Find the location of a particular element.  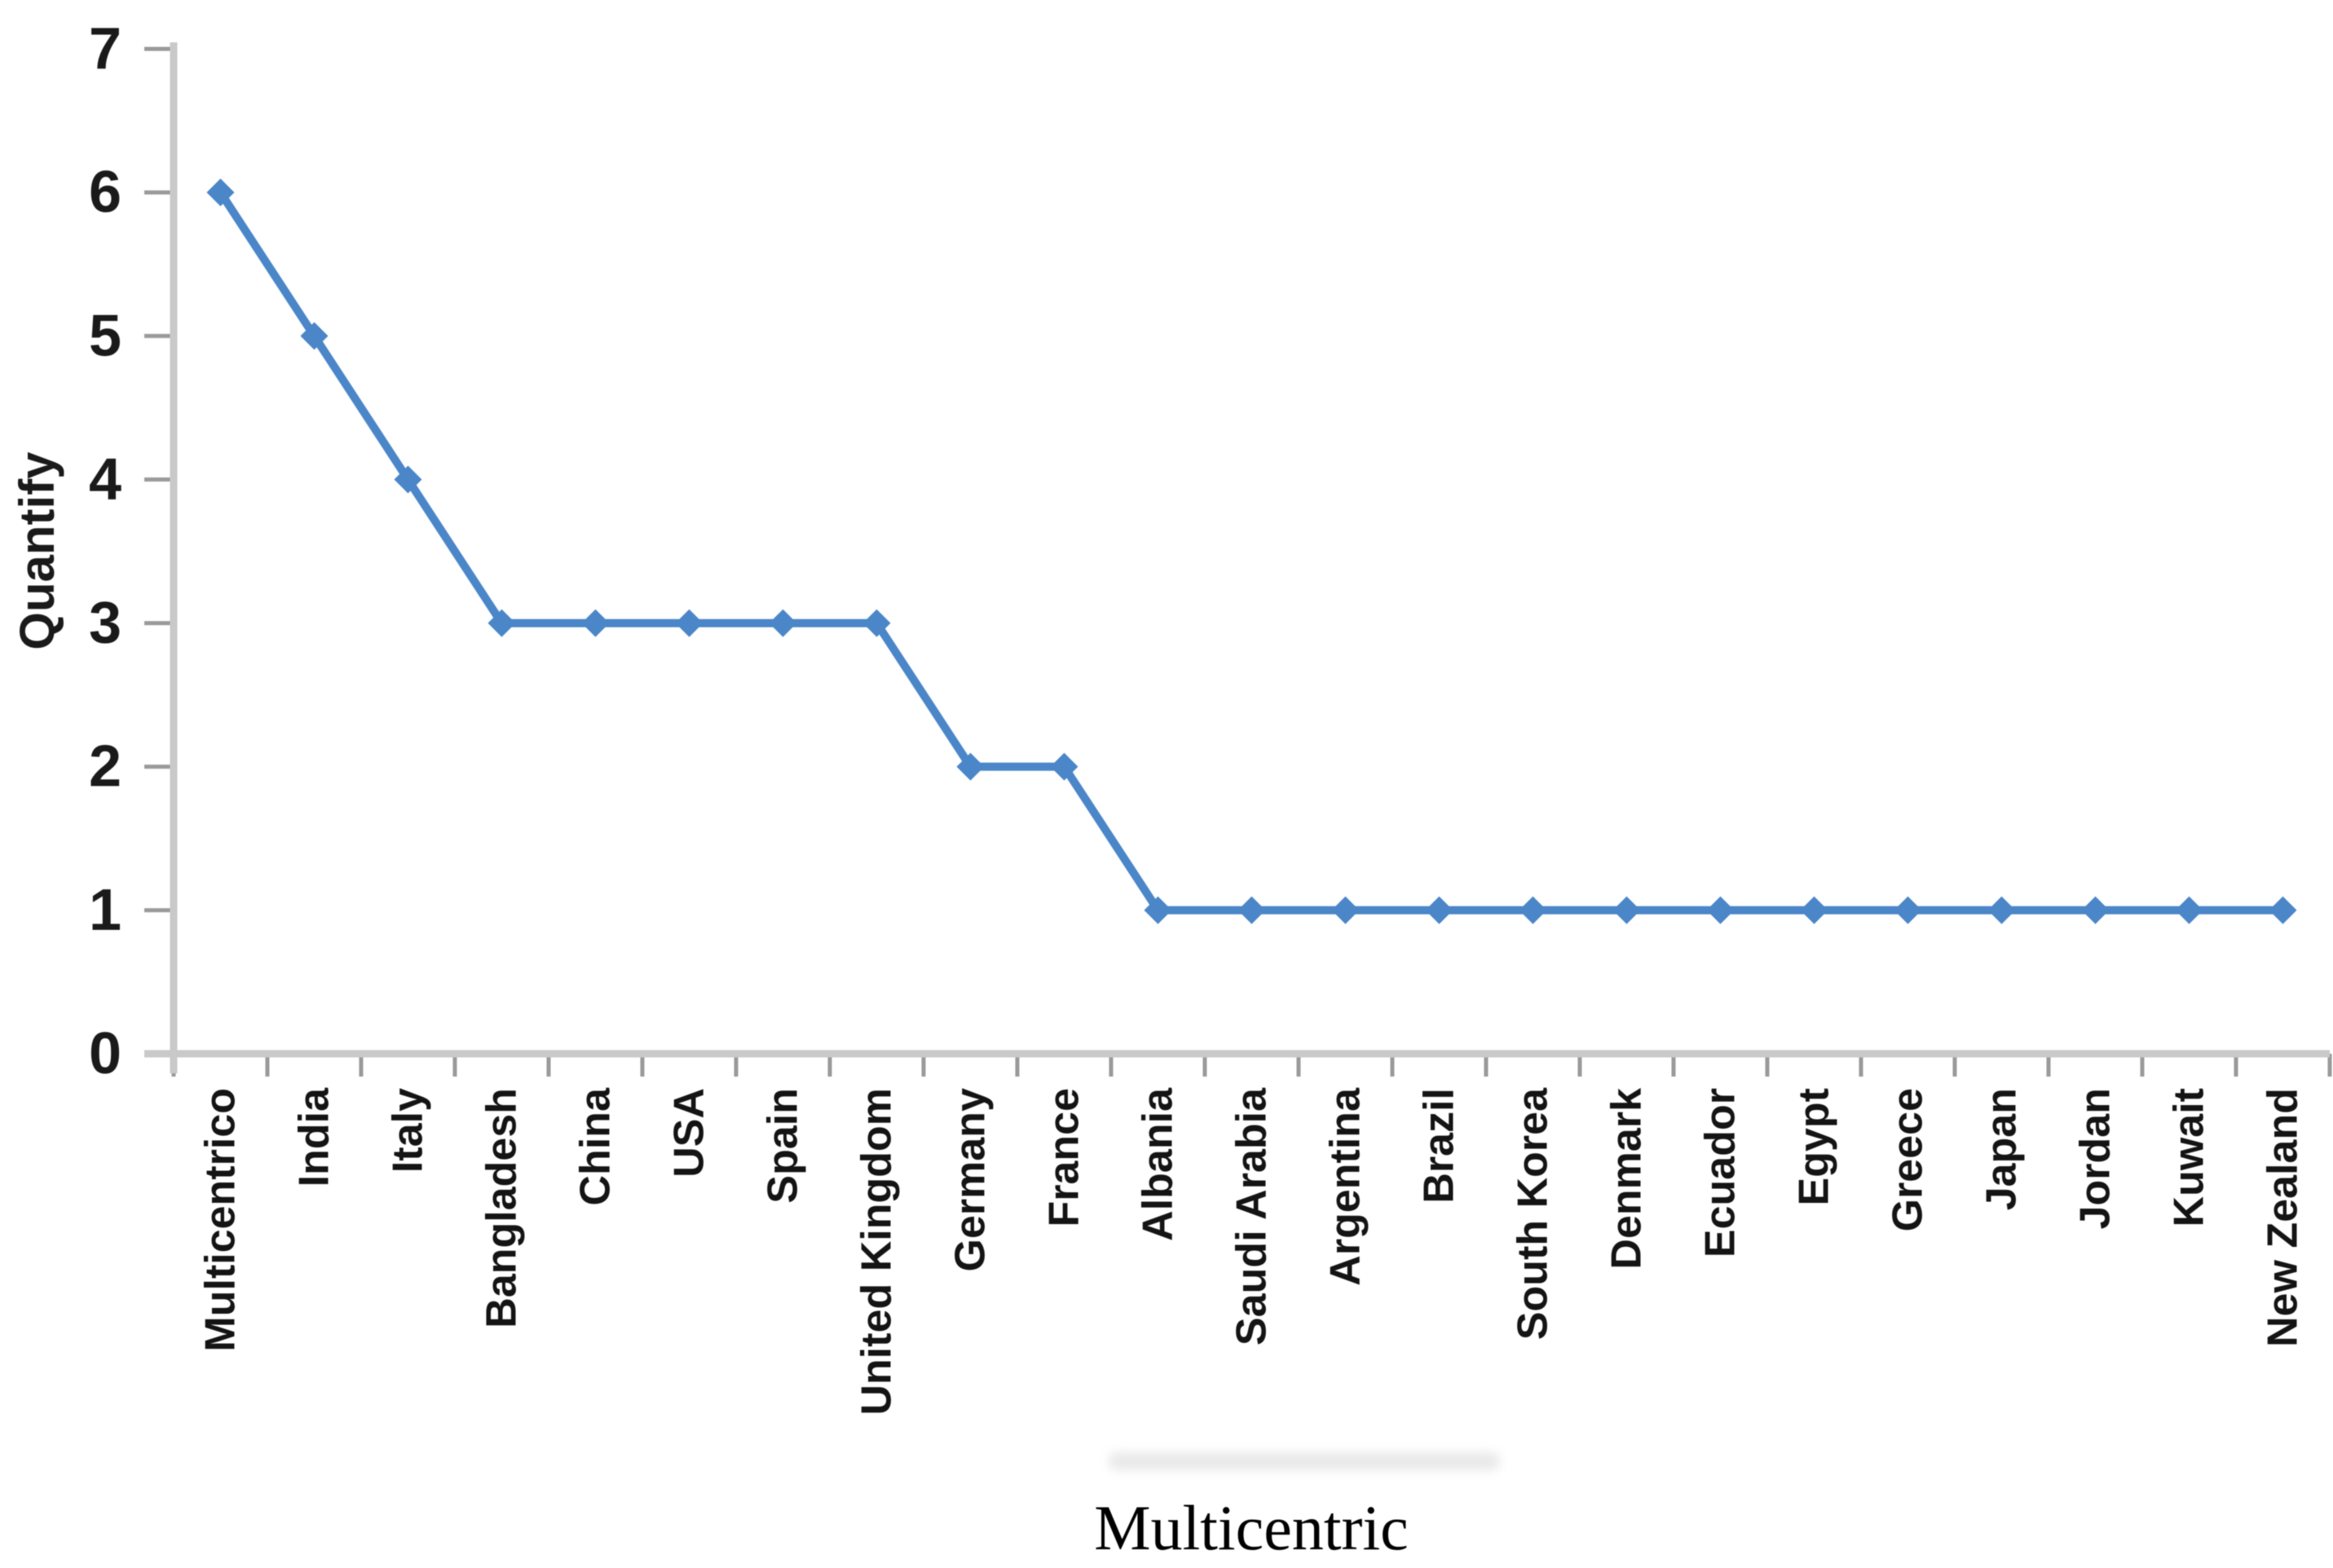

x-axis-category-label: Brazil is located at coordinates (1439, 1146).